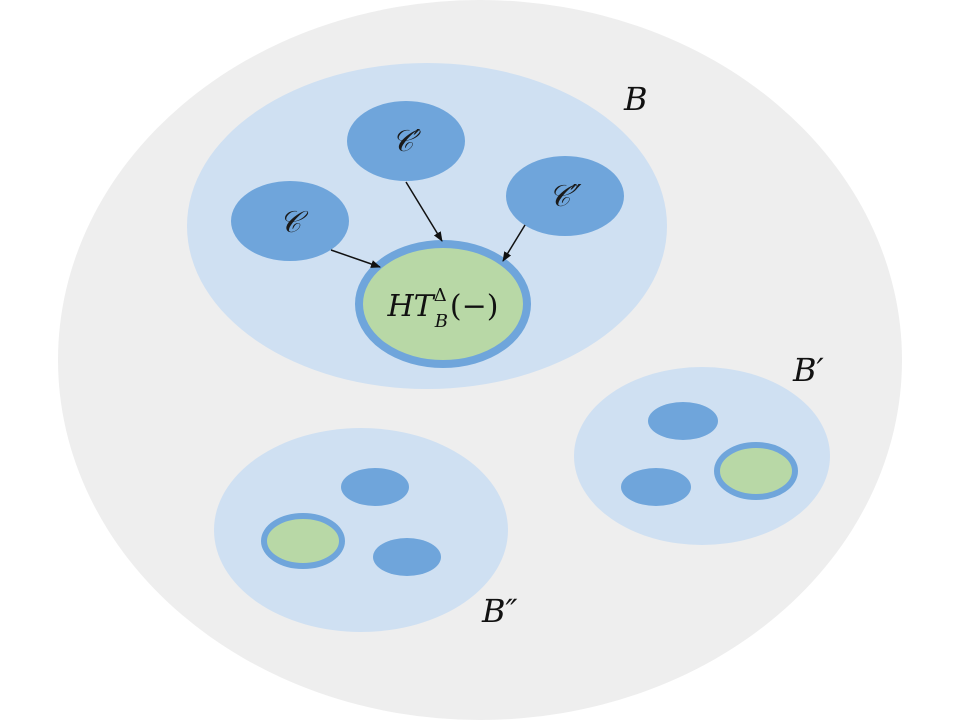 The height and width of the screenshot is (720, 960). I want to click on region-b-double-prime, so click(361, 530).